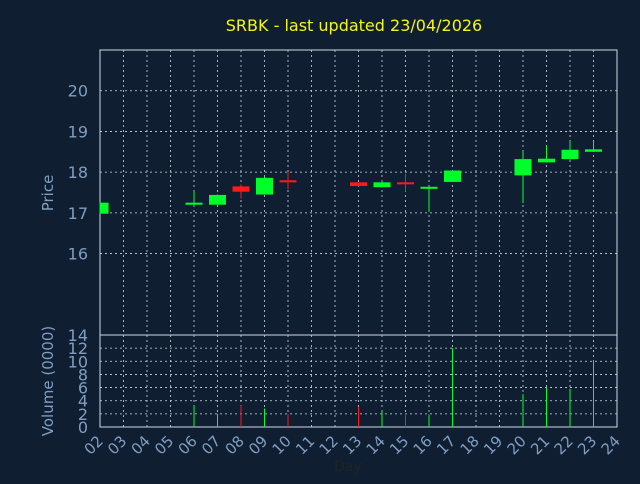 The width and height of the screenshot is (640, 484). I want to click on volume-bars, so click(393, 387).